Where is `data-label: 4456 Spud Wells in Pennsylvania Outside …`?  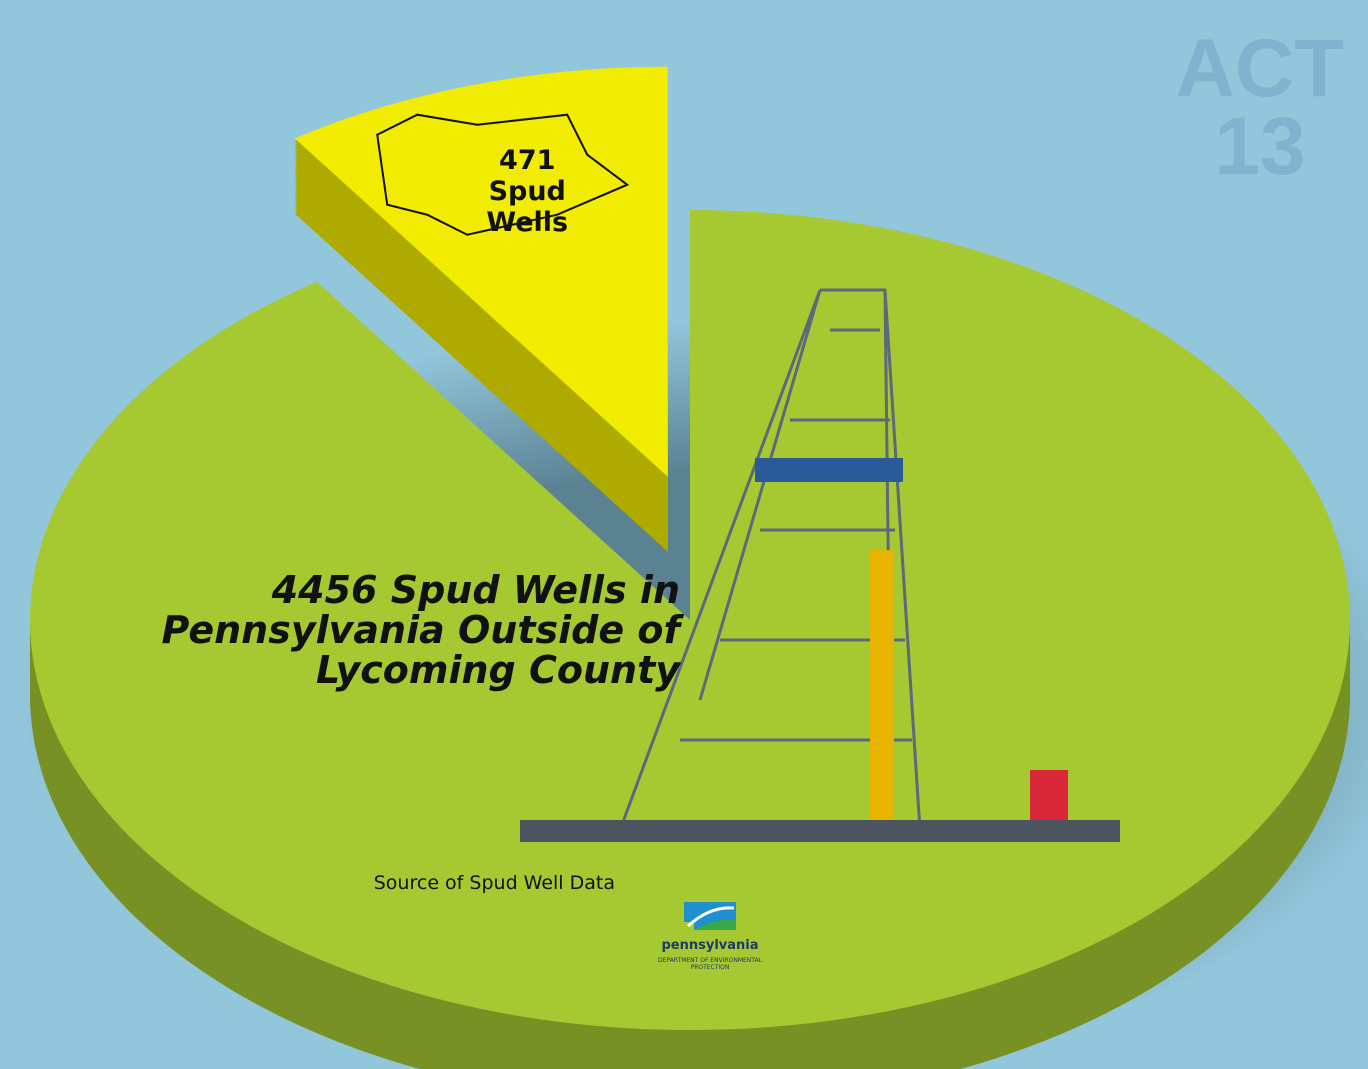
data-label: 4456 Spud Wells in Pennsylvania Outside … is located at coordinates (421, 630).